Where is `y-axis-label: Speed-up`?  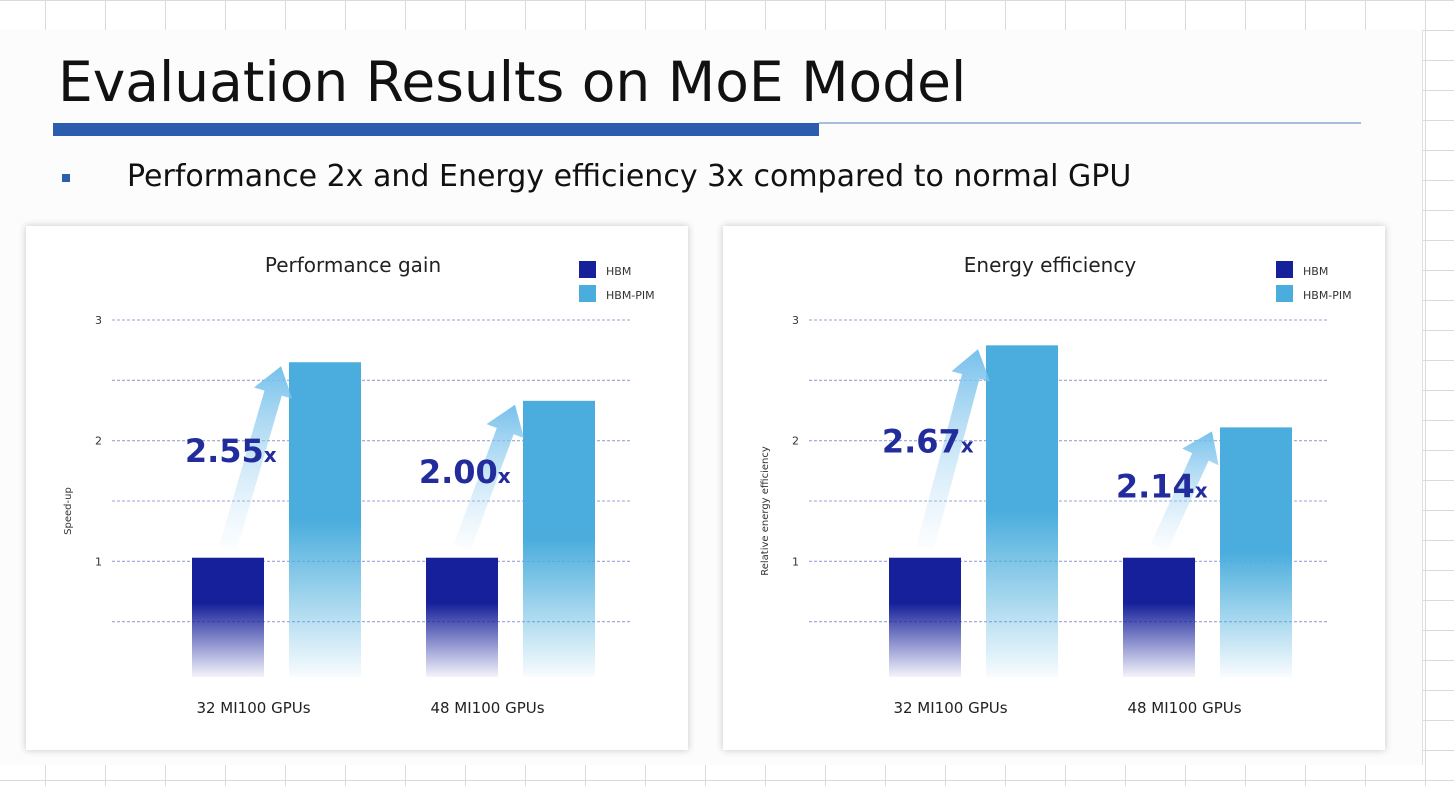
y-axis-label: Speed-up is located at coordinates (68, 511).